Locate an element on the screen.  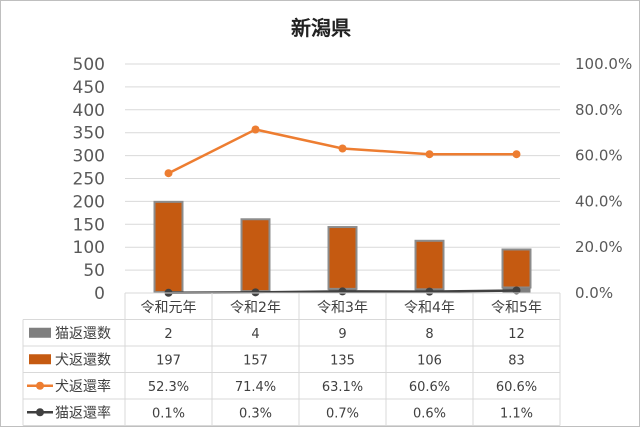
y-right-tick-label: 0.0% is located at coordinates (594, 293).